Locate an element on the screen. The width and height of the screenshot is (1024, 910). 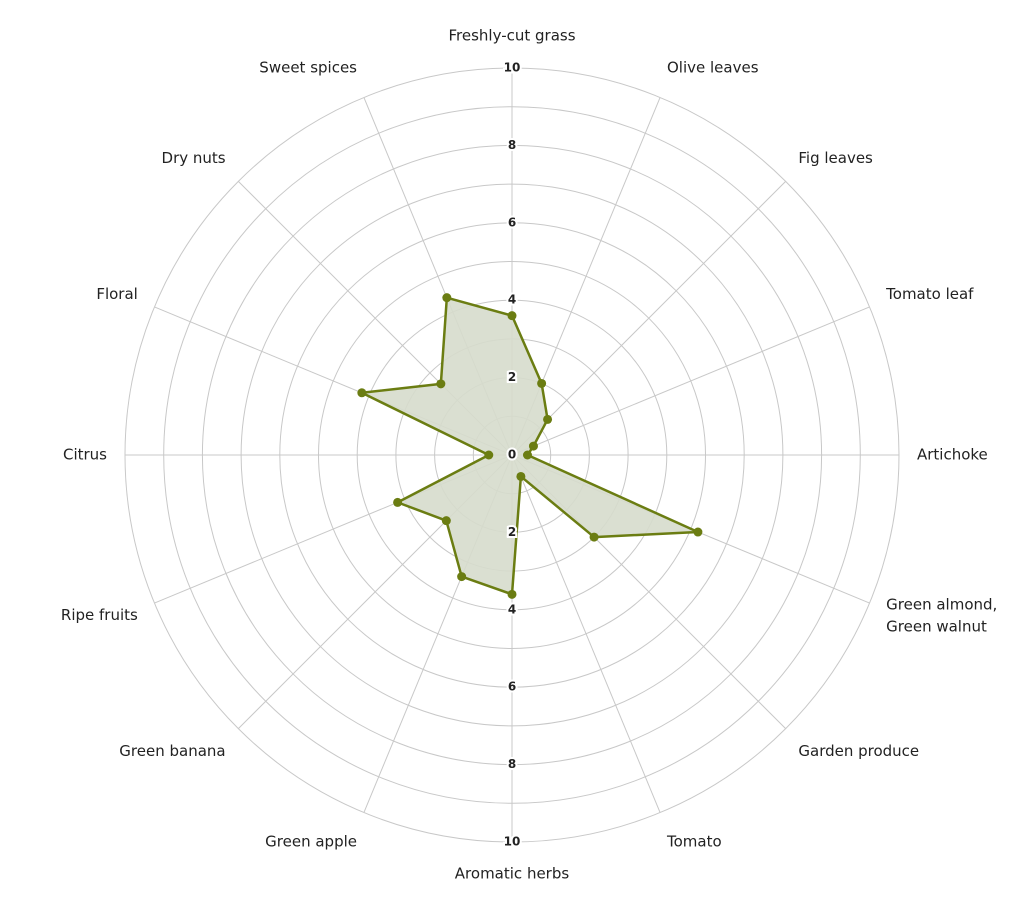
category-label: Aromatic herbs is located at coordinates (512, 874).